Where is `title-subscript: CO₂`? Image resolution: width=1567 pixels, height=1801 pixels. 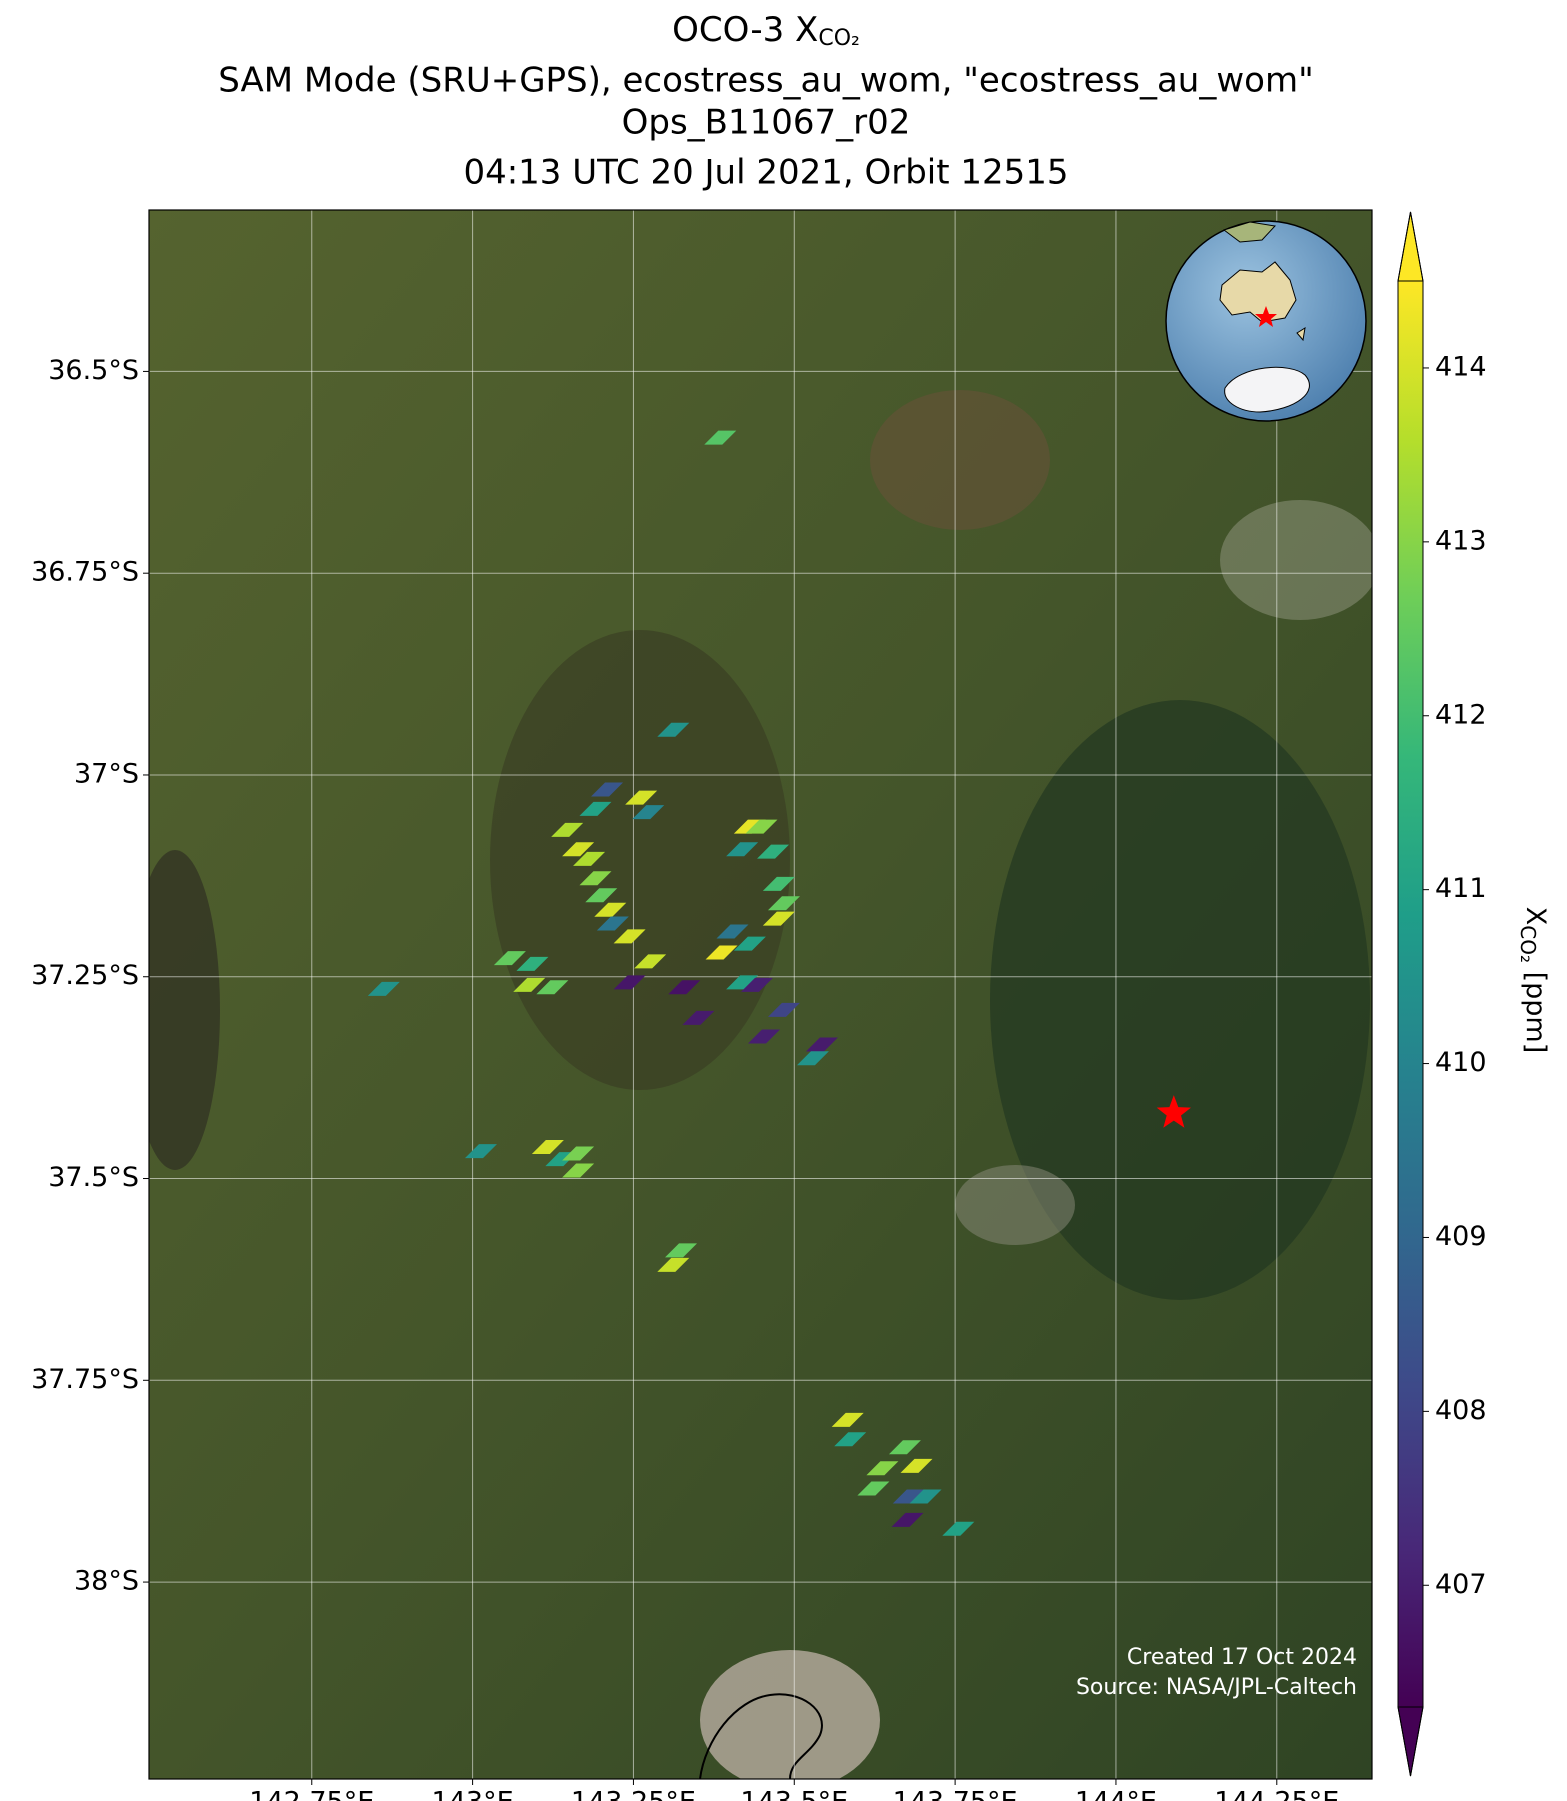 title-subscript: CO₂ is located at coordinates (839, 38).